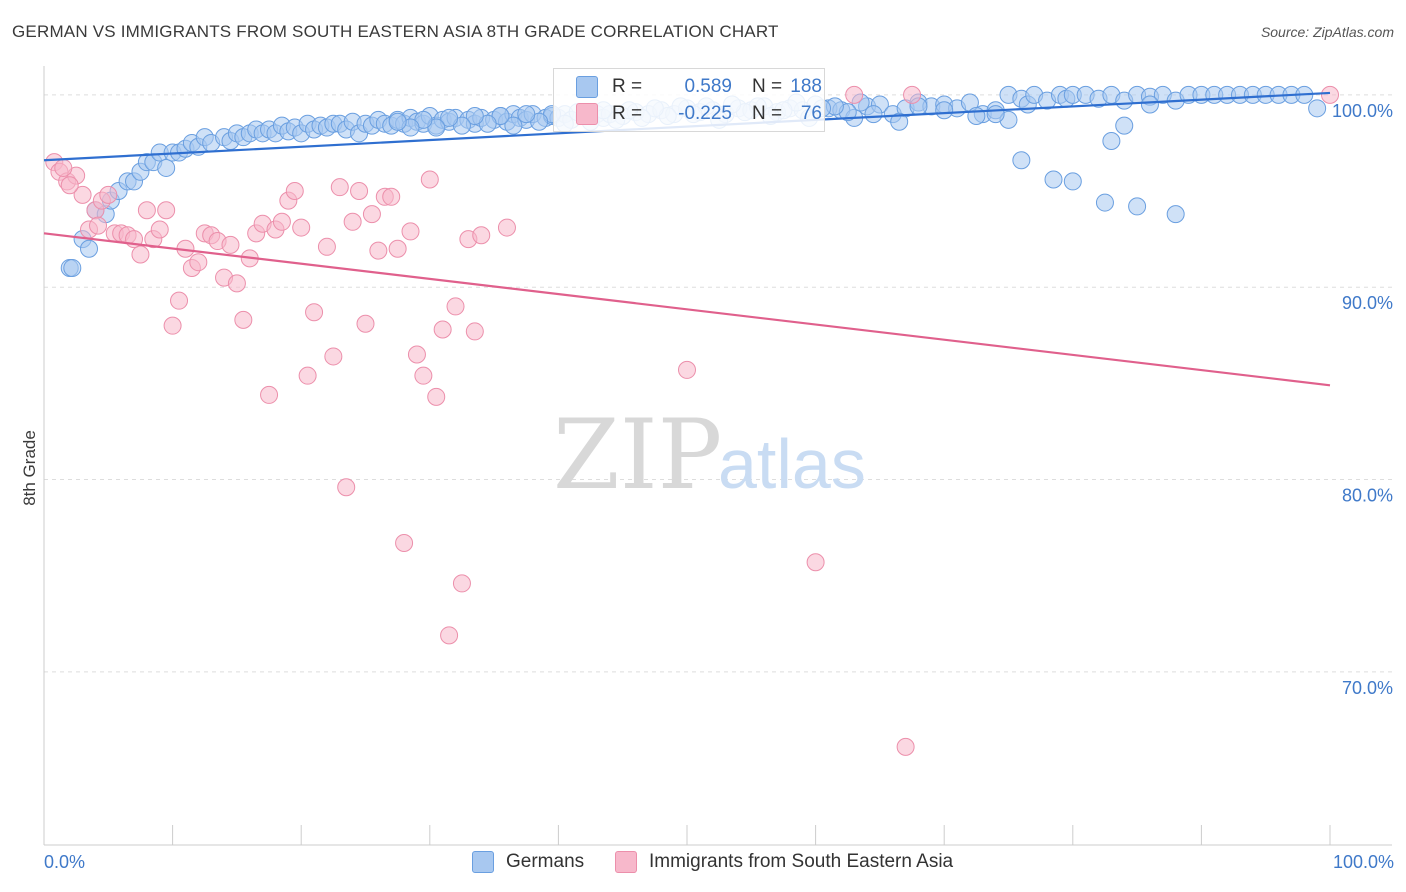 This screenshot has width=1406, height=892. What do you see at coordinates (767, 113) in the screenshot?
I see `n-label: N =` at bounding box center [767, 113].